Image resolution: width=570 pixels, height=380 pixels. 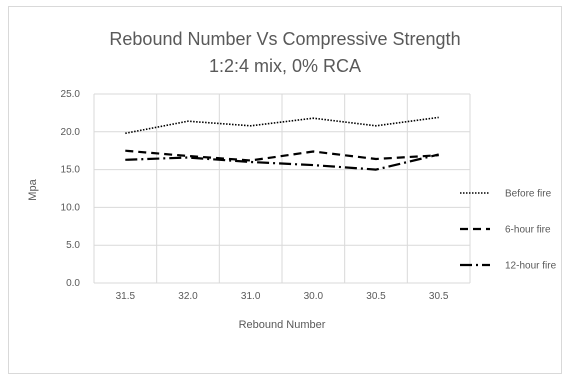 I want to click on chart-title: Rebound Number Vs Compressive Strength, so click(x=284, y=39).